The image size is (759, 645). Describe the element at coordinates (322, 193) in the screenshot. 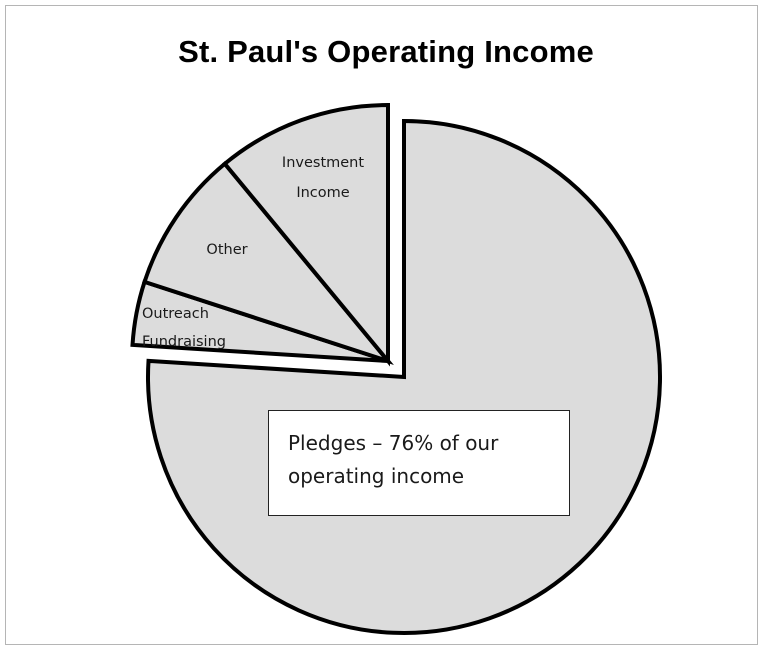

I see `slice-label-investment-income-line-2: Income` at that location.